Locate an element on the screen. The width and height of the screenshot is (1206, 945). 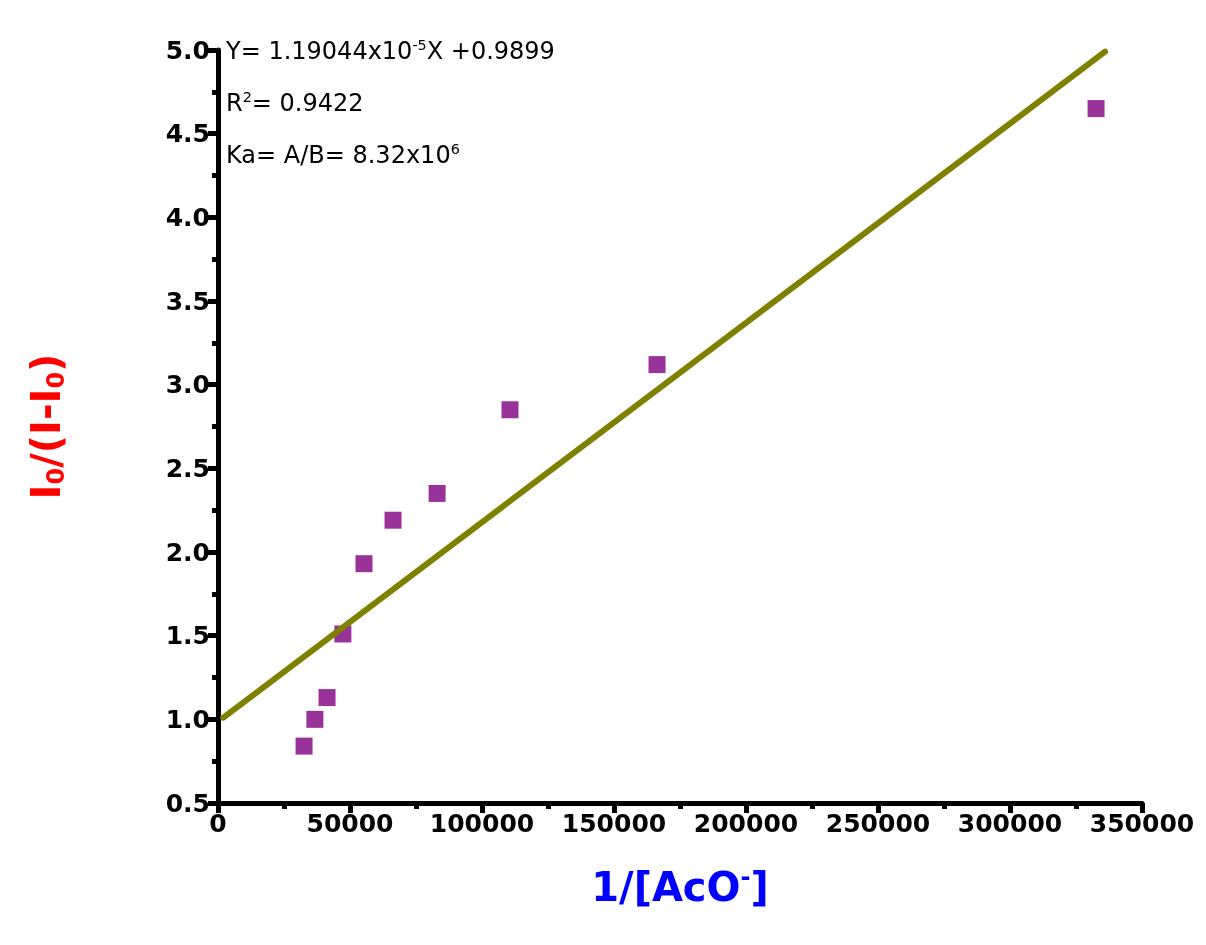
y-tick-label: 4.5 is located at coordinates (187, 134).